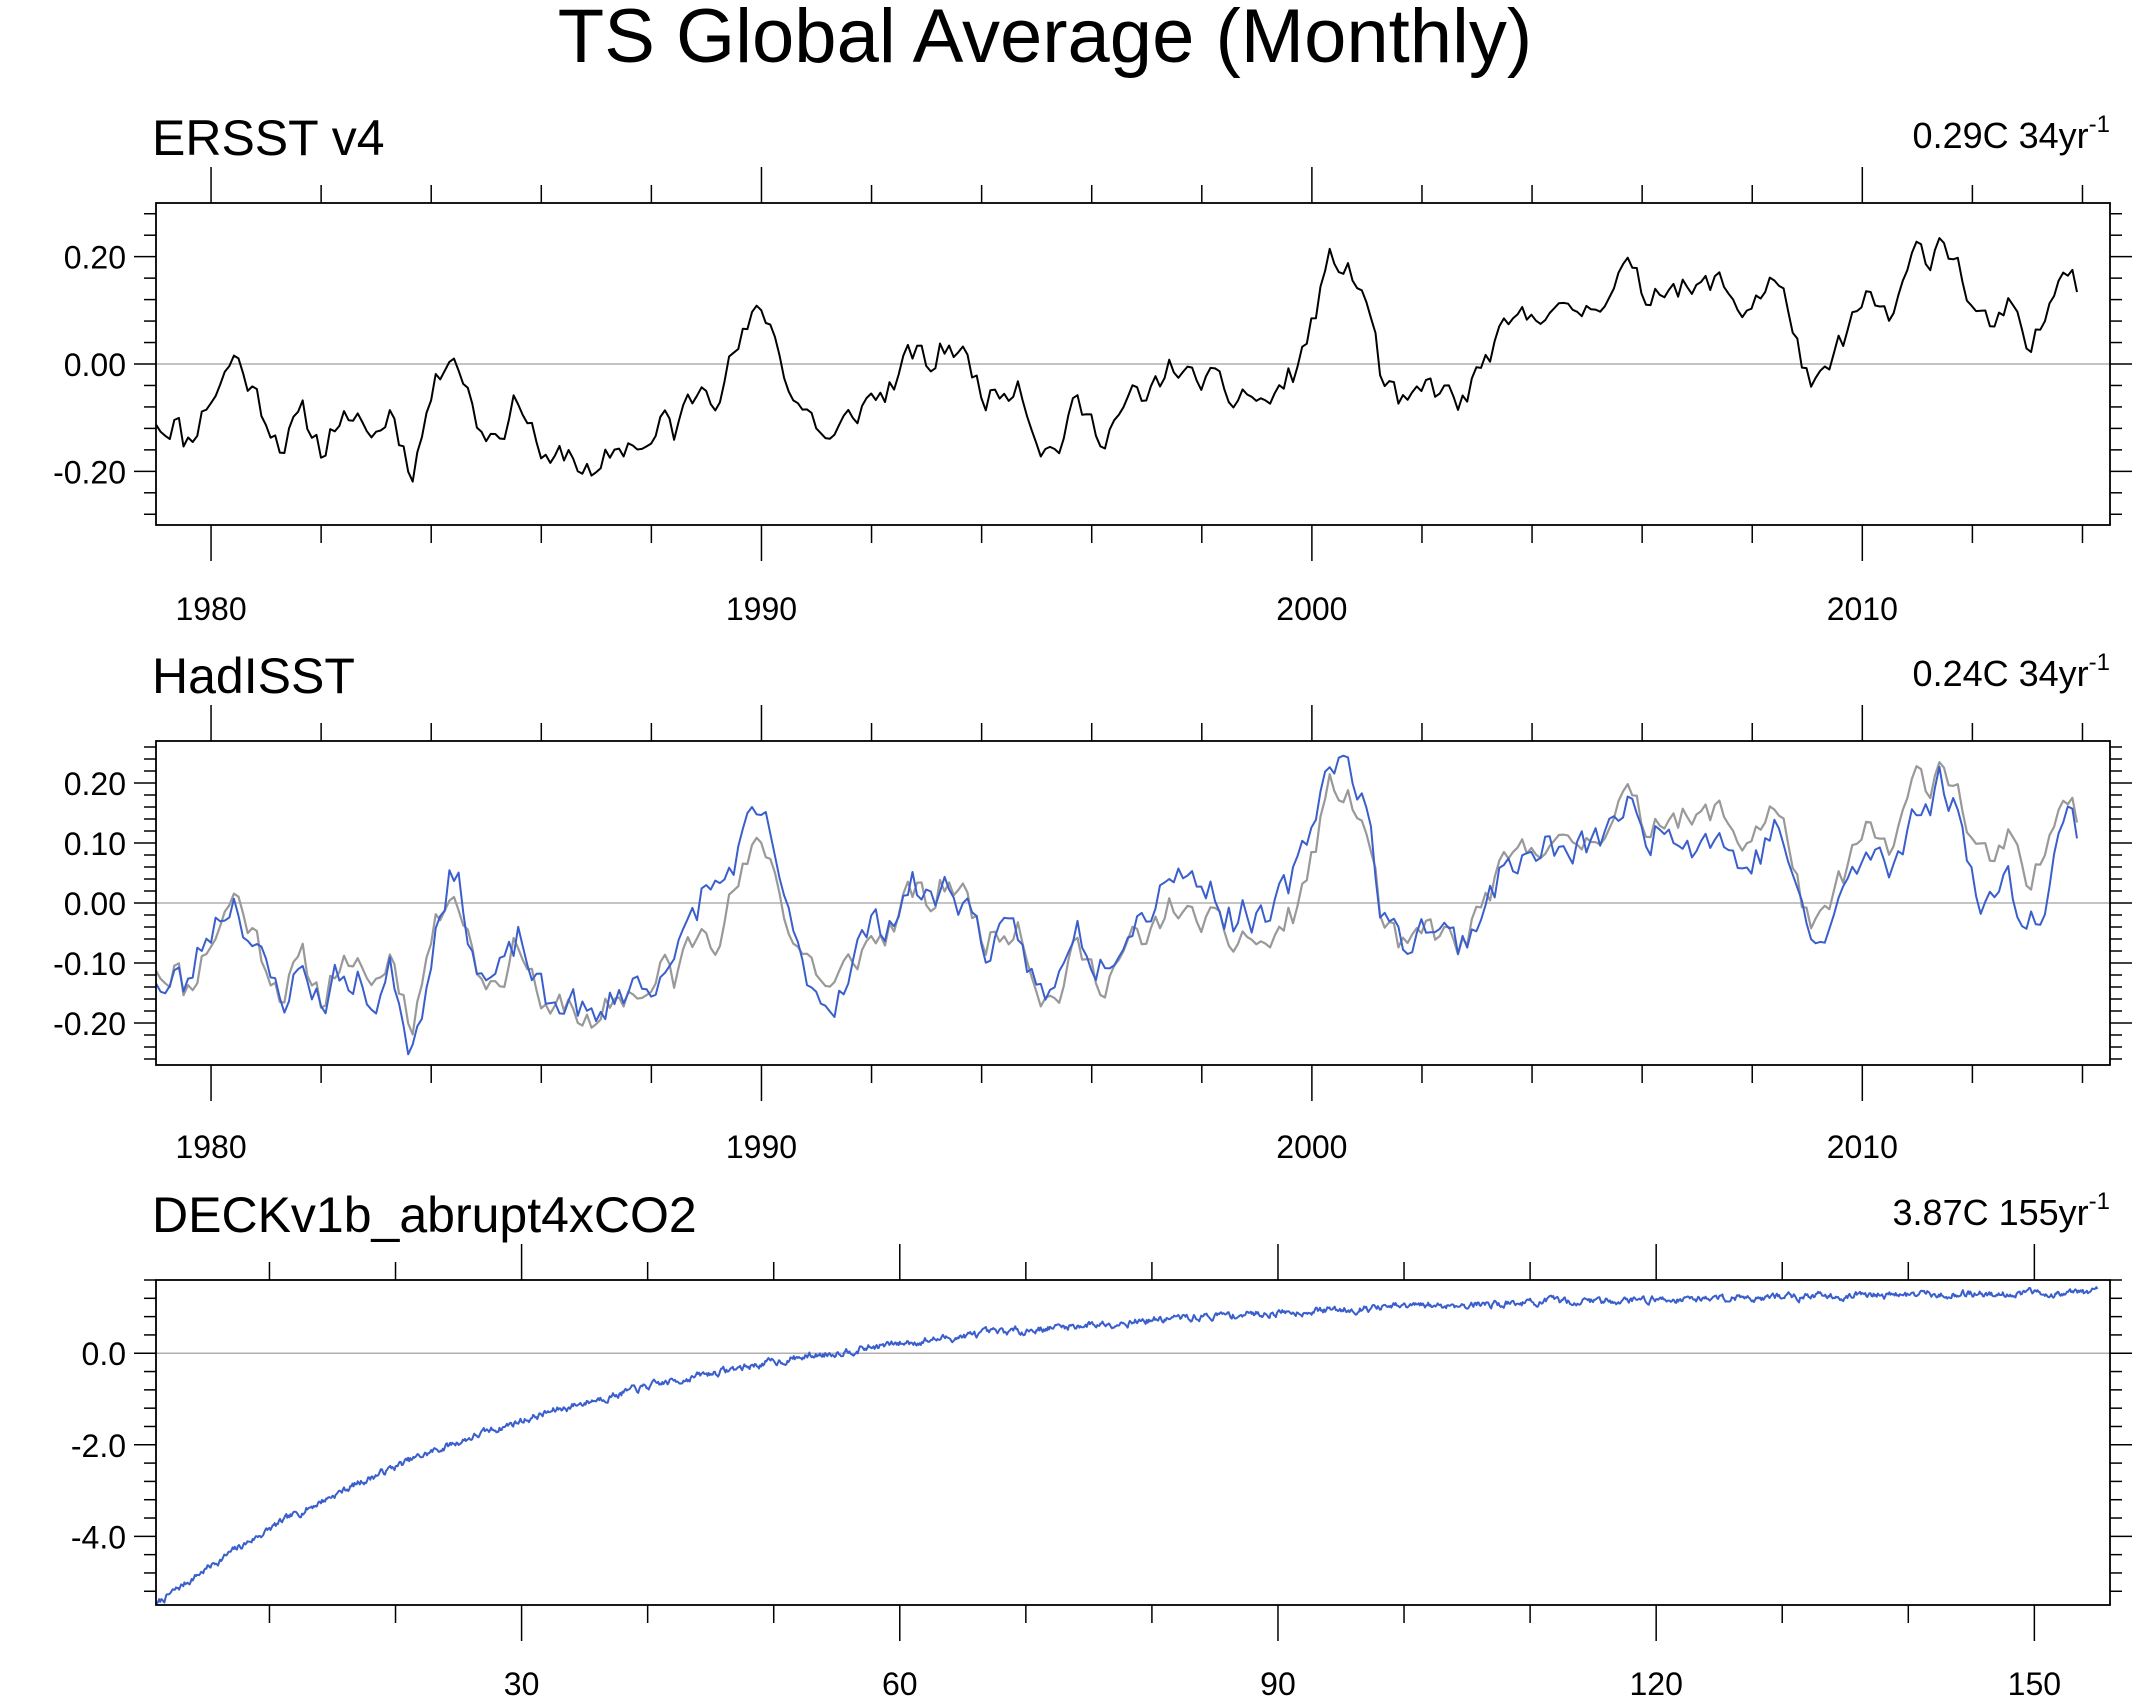 This screenshot has height=1703, width=2152. I want to click on y-tick-label: 0.0, so click(104, 1354).